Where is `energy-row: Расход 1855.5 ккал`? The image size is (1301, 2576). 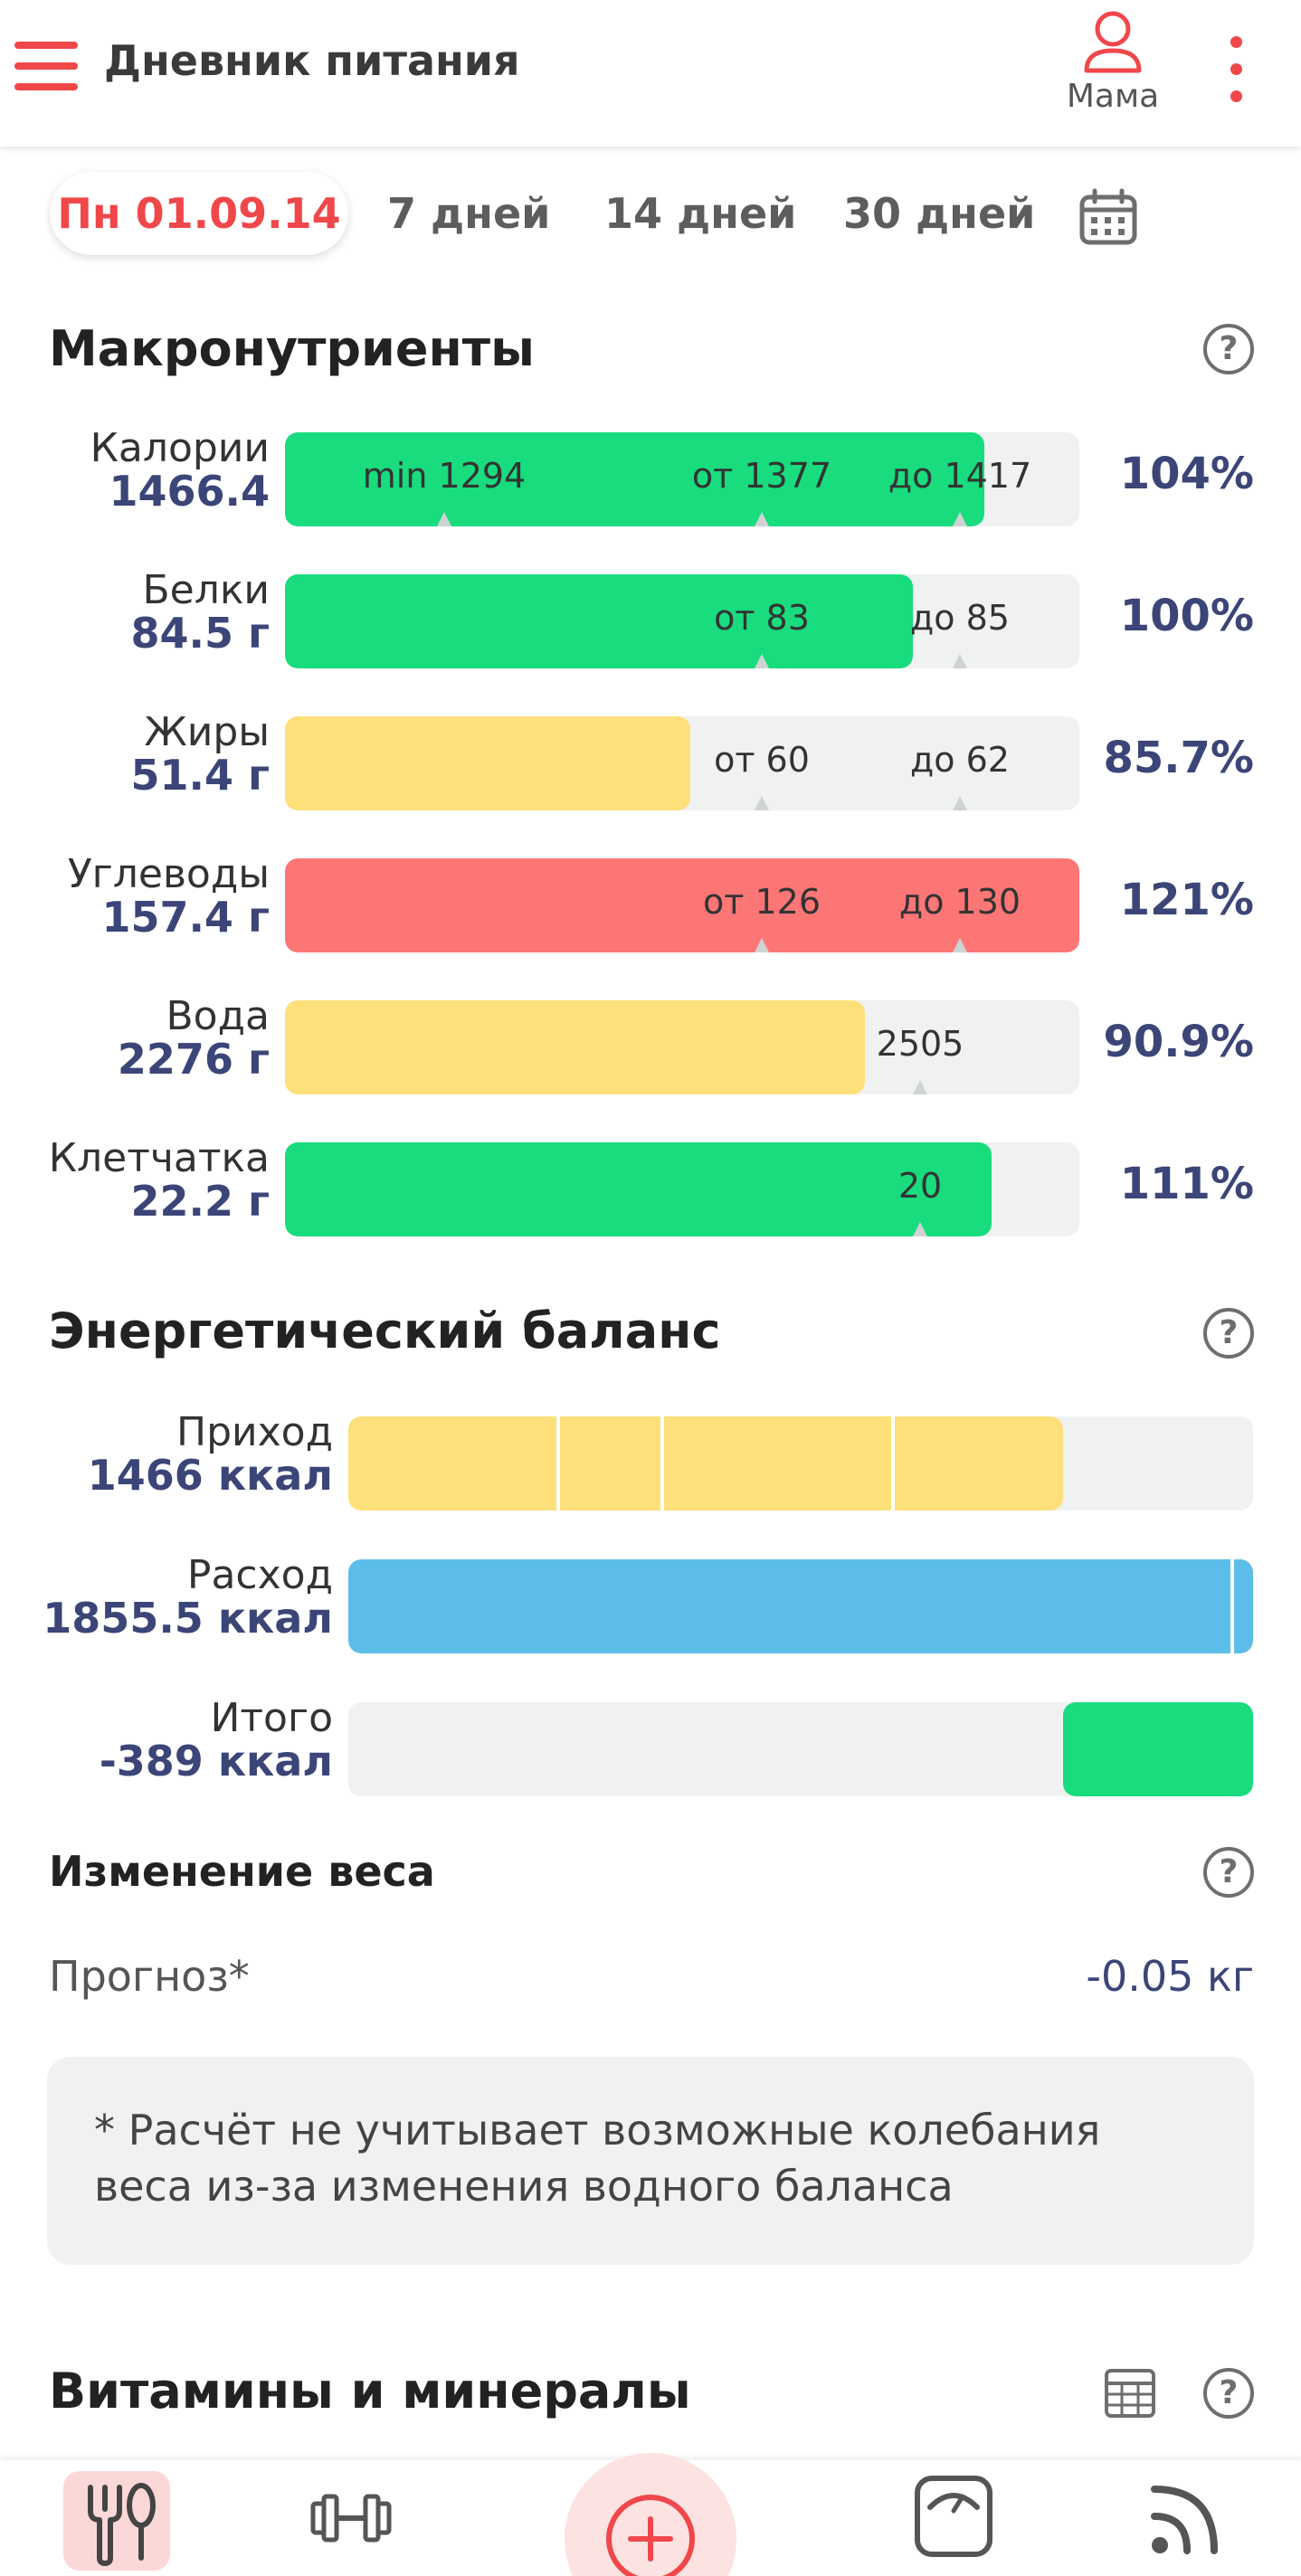 energy-row: Расход 1855.5 ккал is located at coordinates (650, 1602).